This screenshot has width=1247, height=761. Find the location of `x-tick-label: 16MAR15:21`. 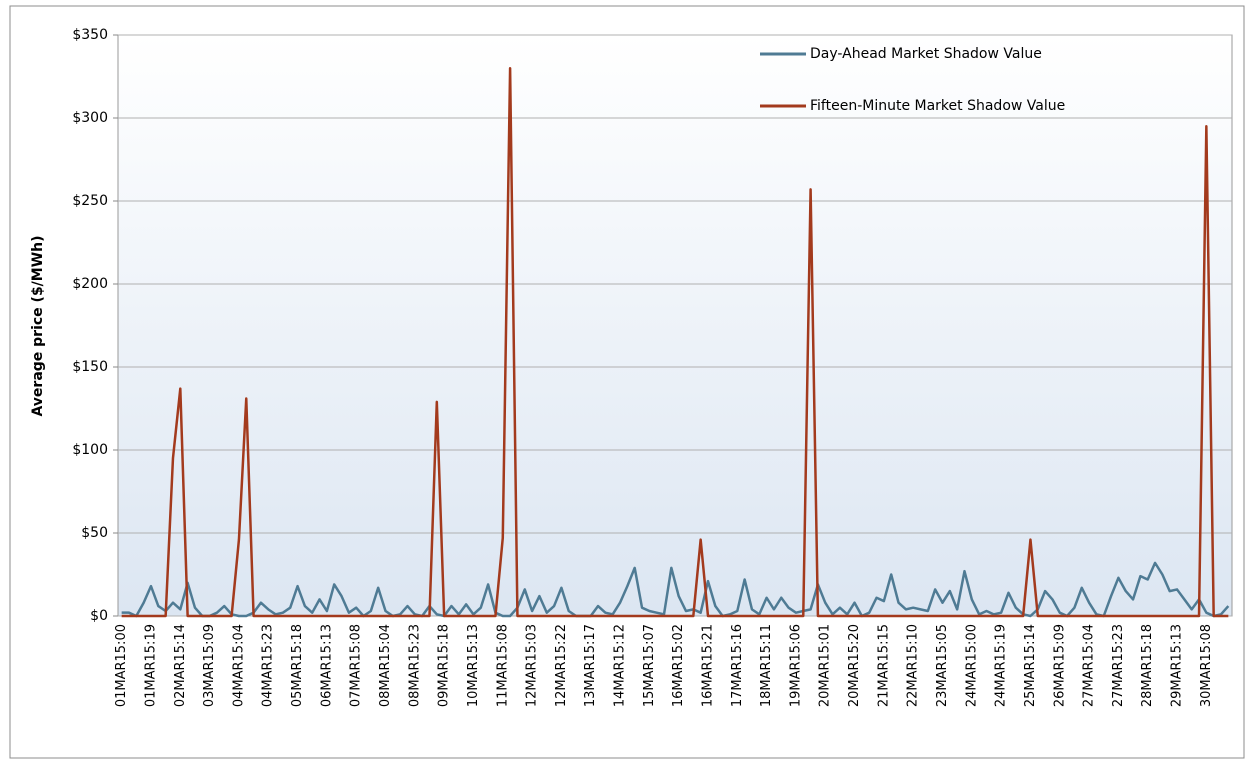

x-tick-label: 16MAR15:21 is located at coordinates (707, 665).